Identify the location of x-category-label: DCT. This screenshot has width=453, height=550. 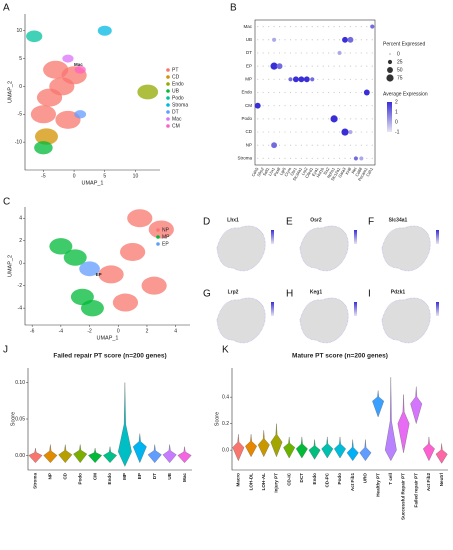
(301, 478).